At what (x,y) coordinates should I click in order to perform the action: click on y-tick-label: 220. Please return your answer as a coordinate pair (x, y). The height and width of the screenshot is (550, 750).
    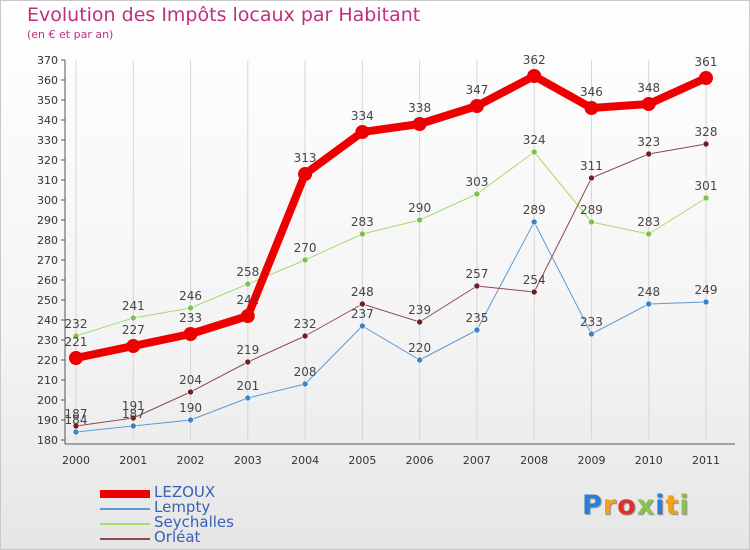
    Looking at the image, I should click on (47, 360).